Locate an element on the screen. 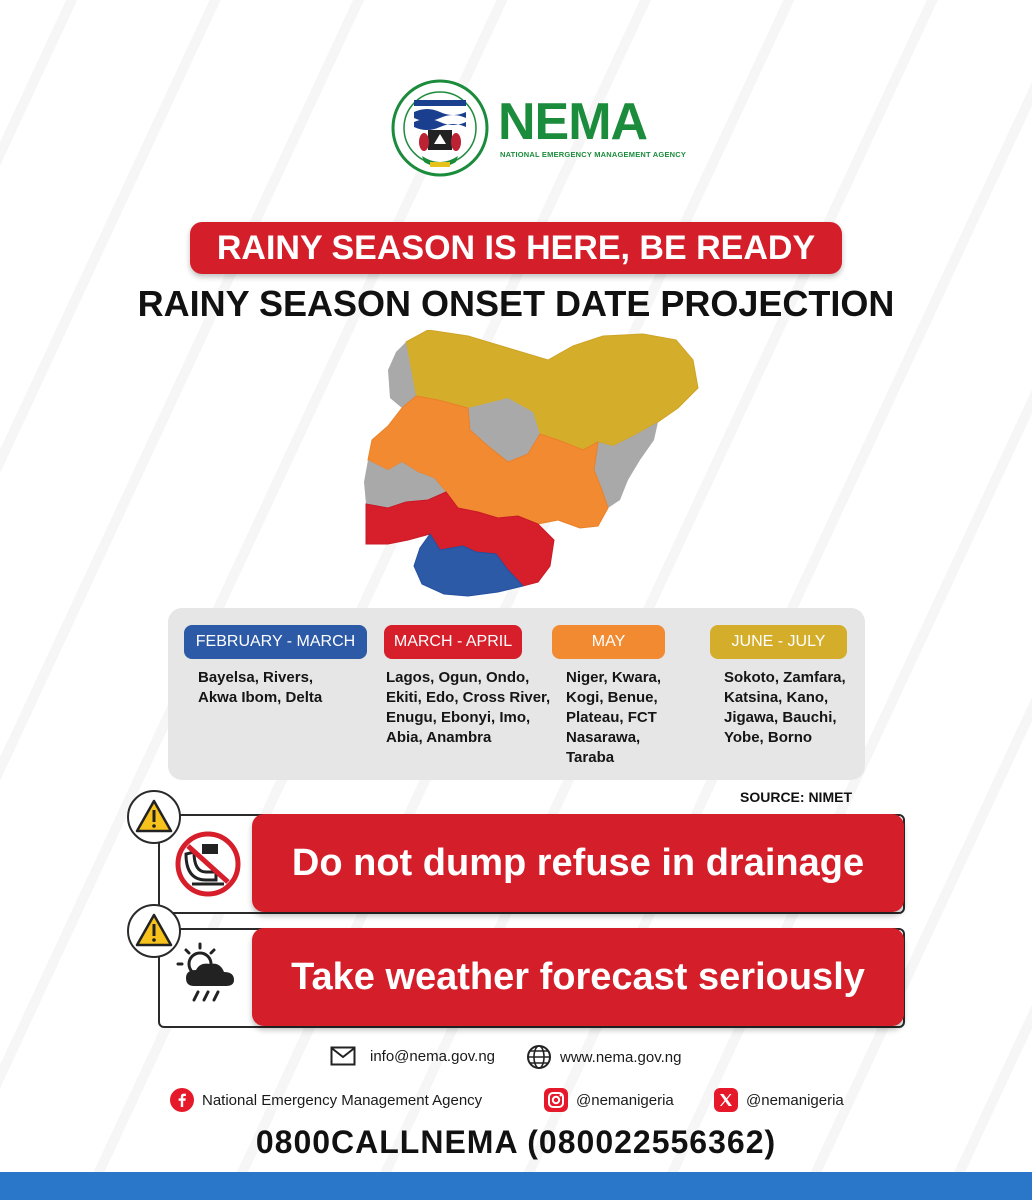  legend-period-pill: JUNE - JULY is located at coordinates (778, 642).